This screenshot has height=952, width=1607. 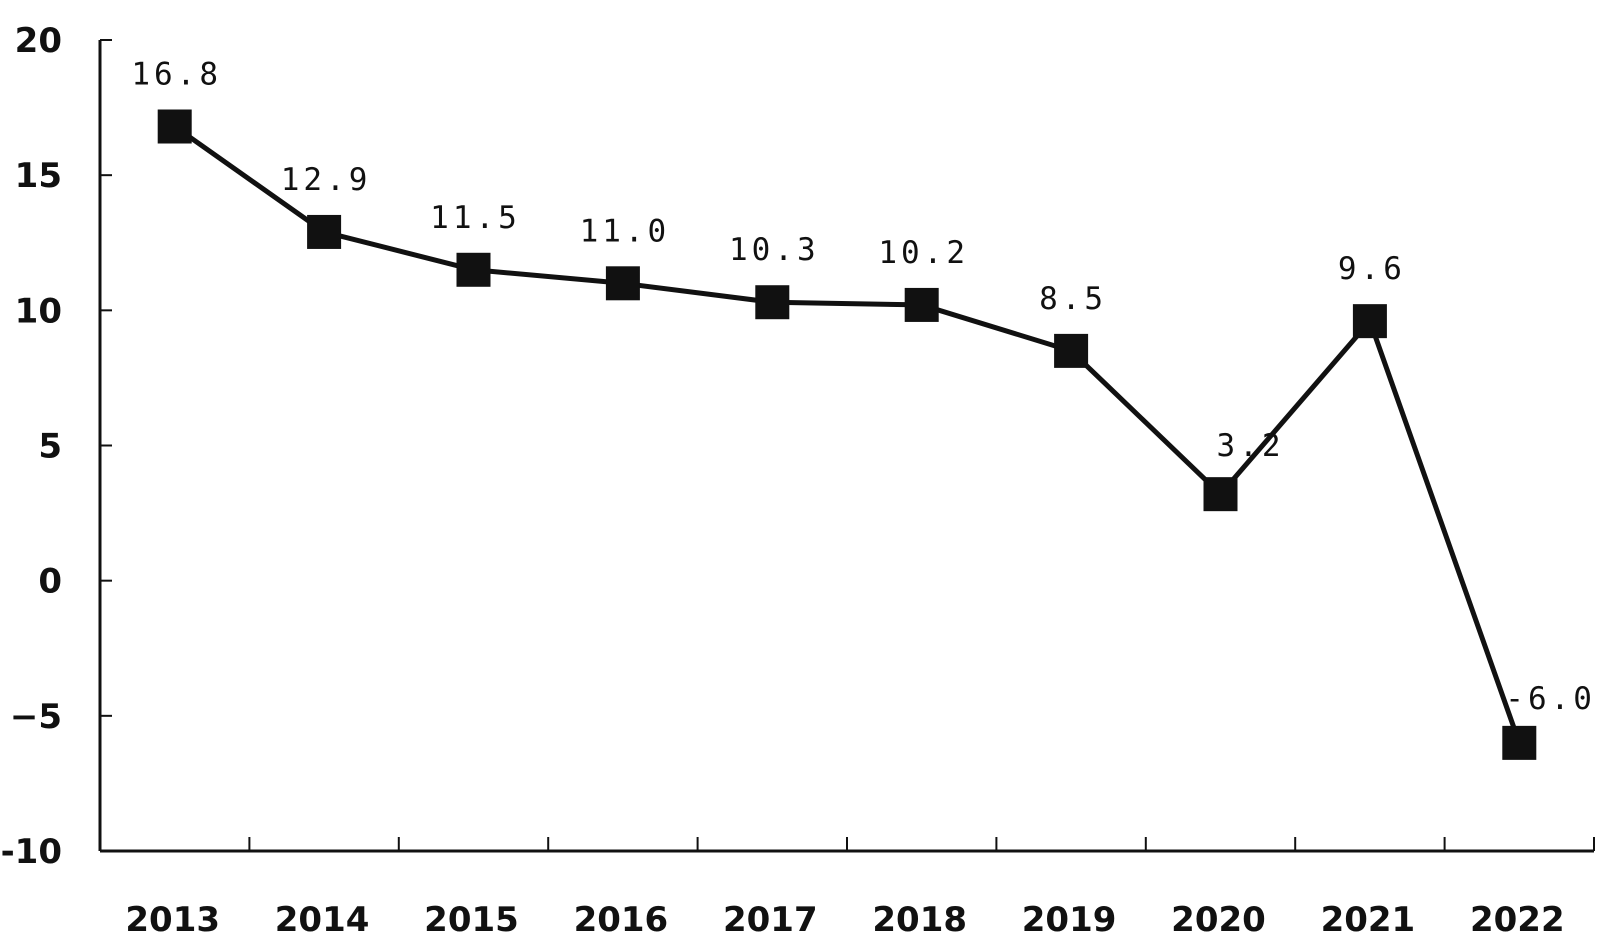 What do you see at coordinates (38, 311) in the screenshot?
I see `y-tick-label: 10` at bounding box center [38, 311].